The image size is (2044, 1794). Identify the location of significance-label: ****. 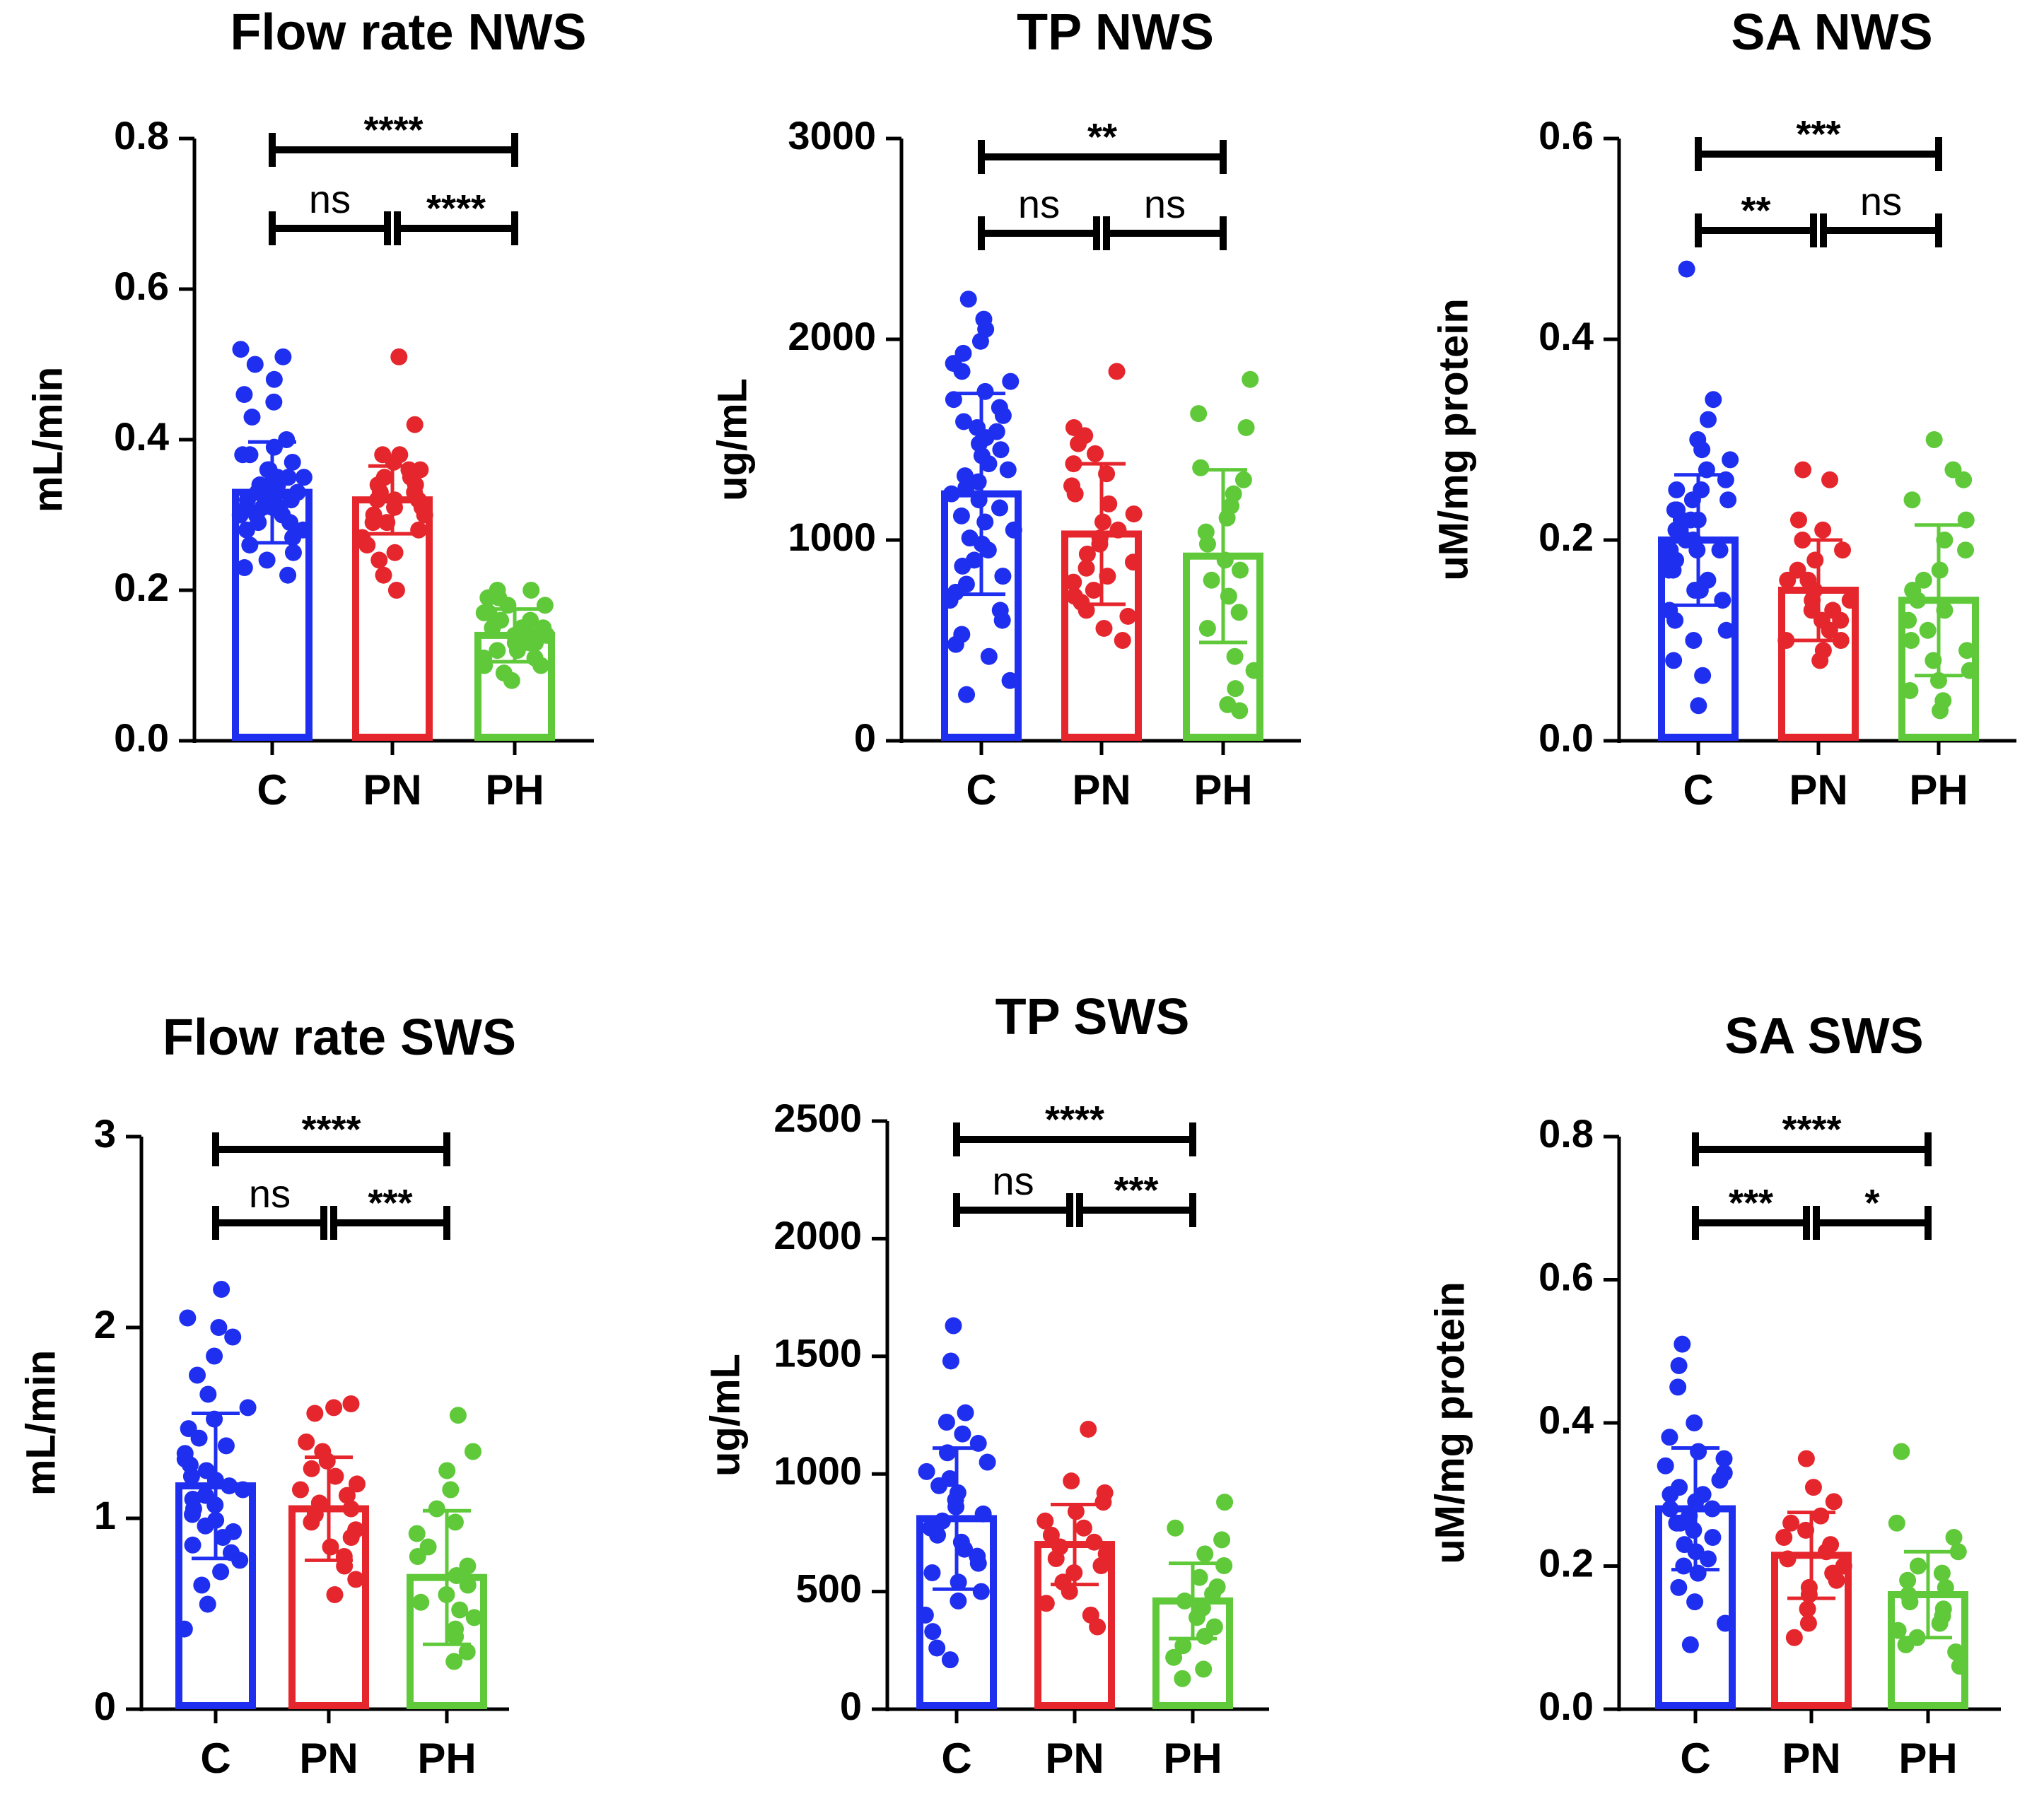
(456, 208).